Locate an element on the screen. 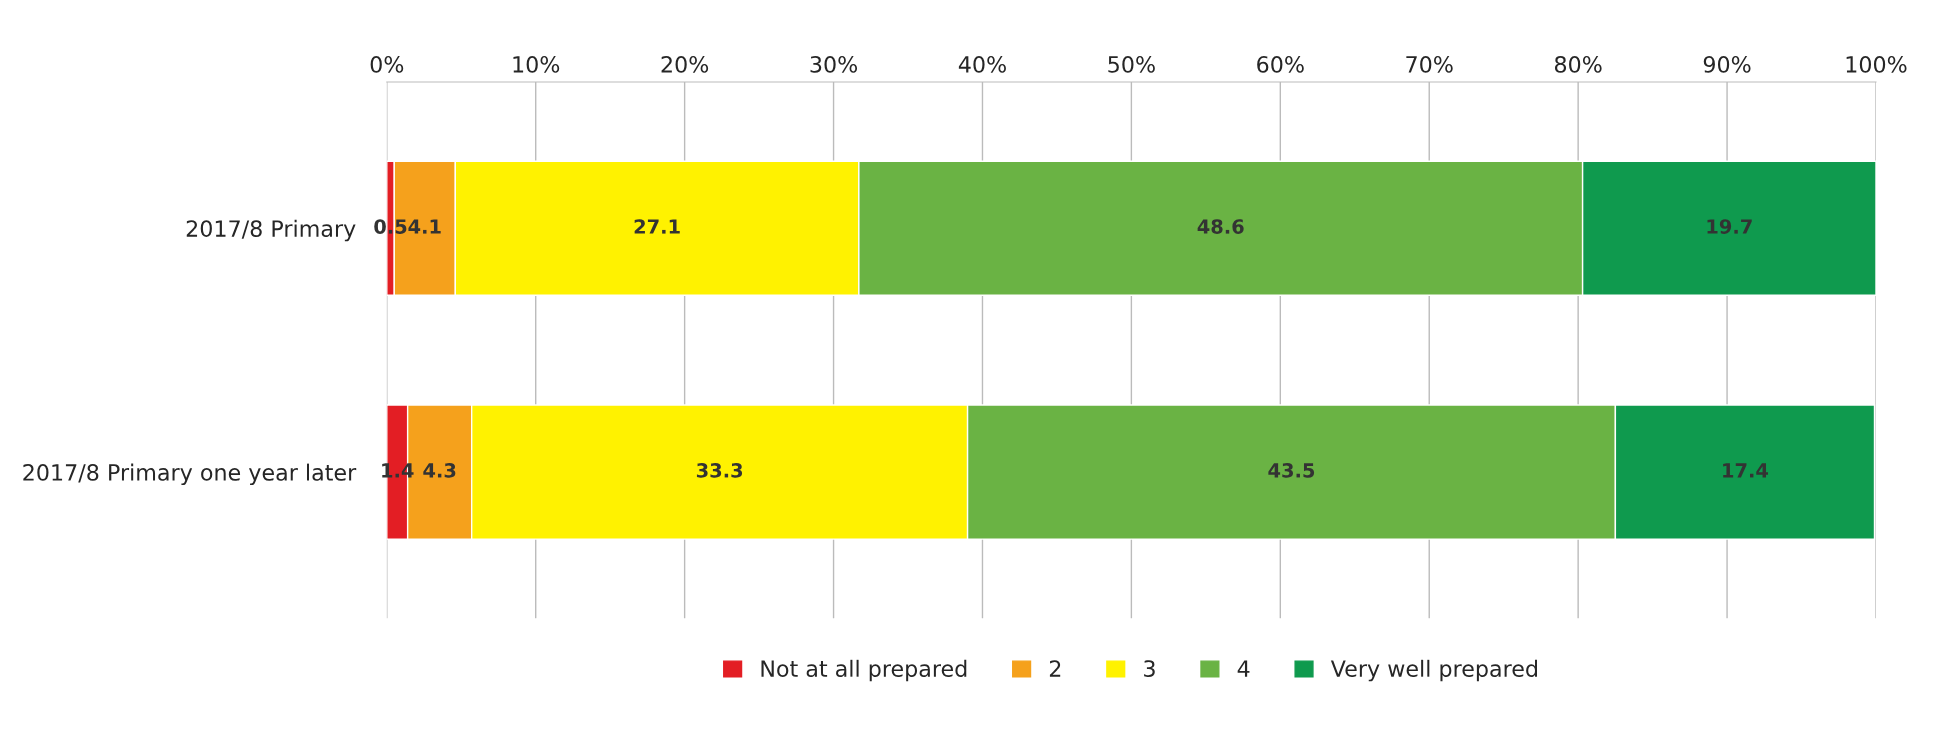 This screenshot has height=745, width=1934. x-tick-label: 50% is located at coordinates (1131, 64).